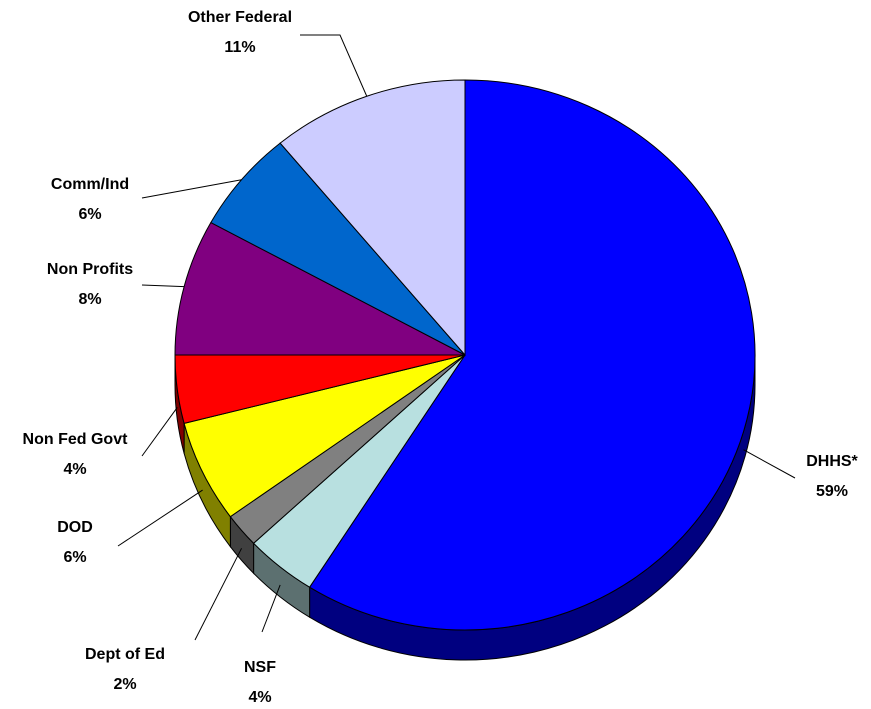 This screenshot has height=709, width=871. I want to click on slice-label: DOD, so click(75, 527).